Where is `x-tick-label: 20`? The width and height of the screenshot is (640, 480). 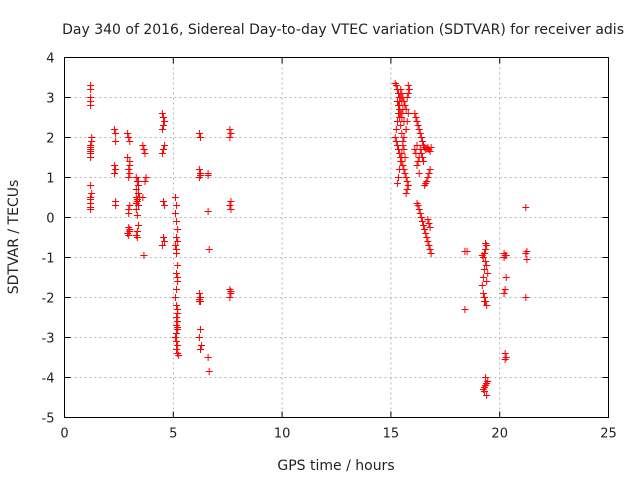 x-tick-label: 20 is located at coordinates (499, 434).